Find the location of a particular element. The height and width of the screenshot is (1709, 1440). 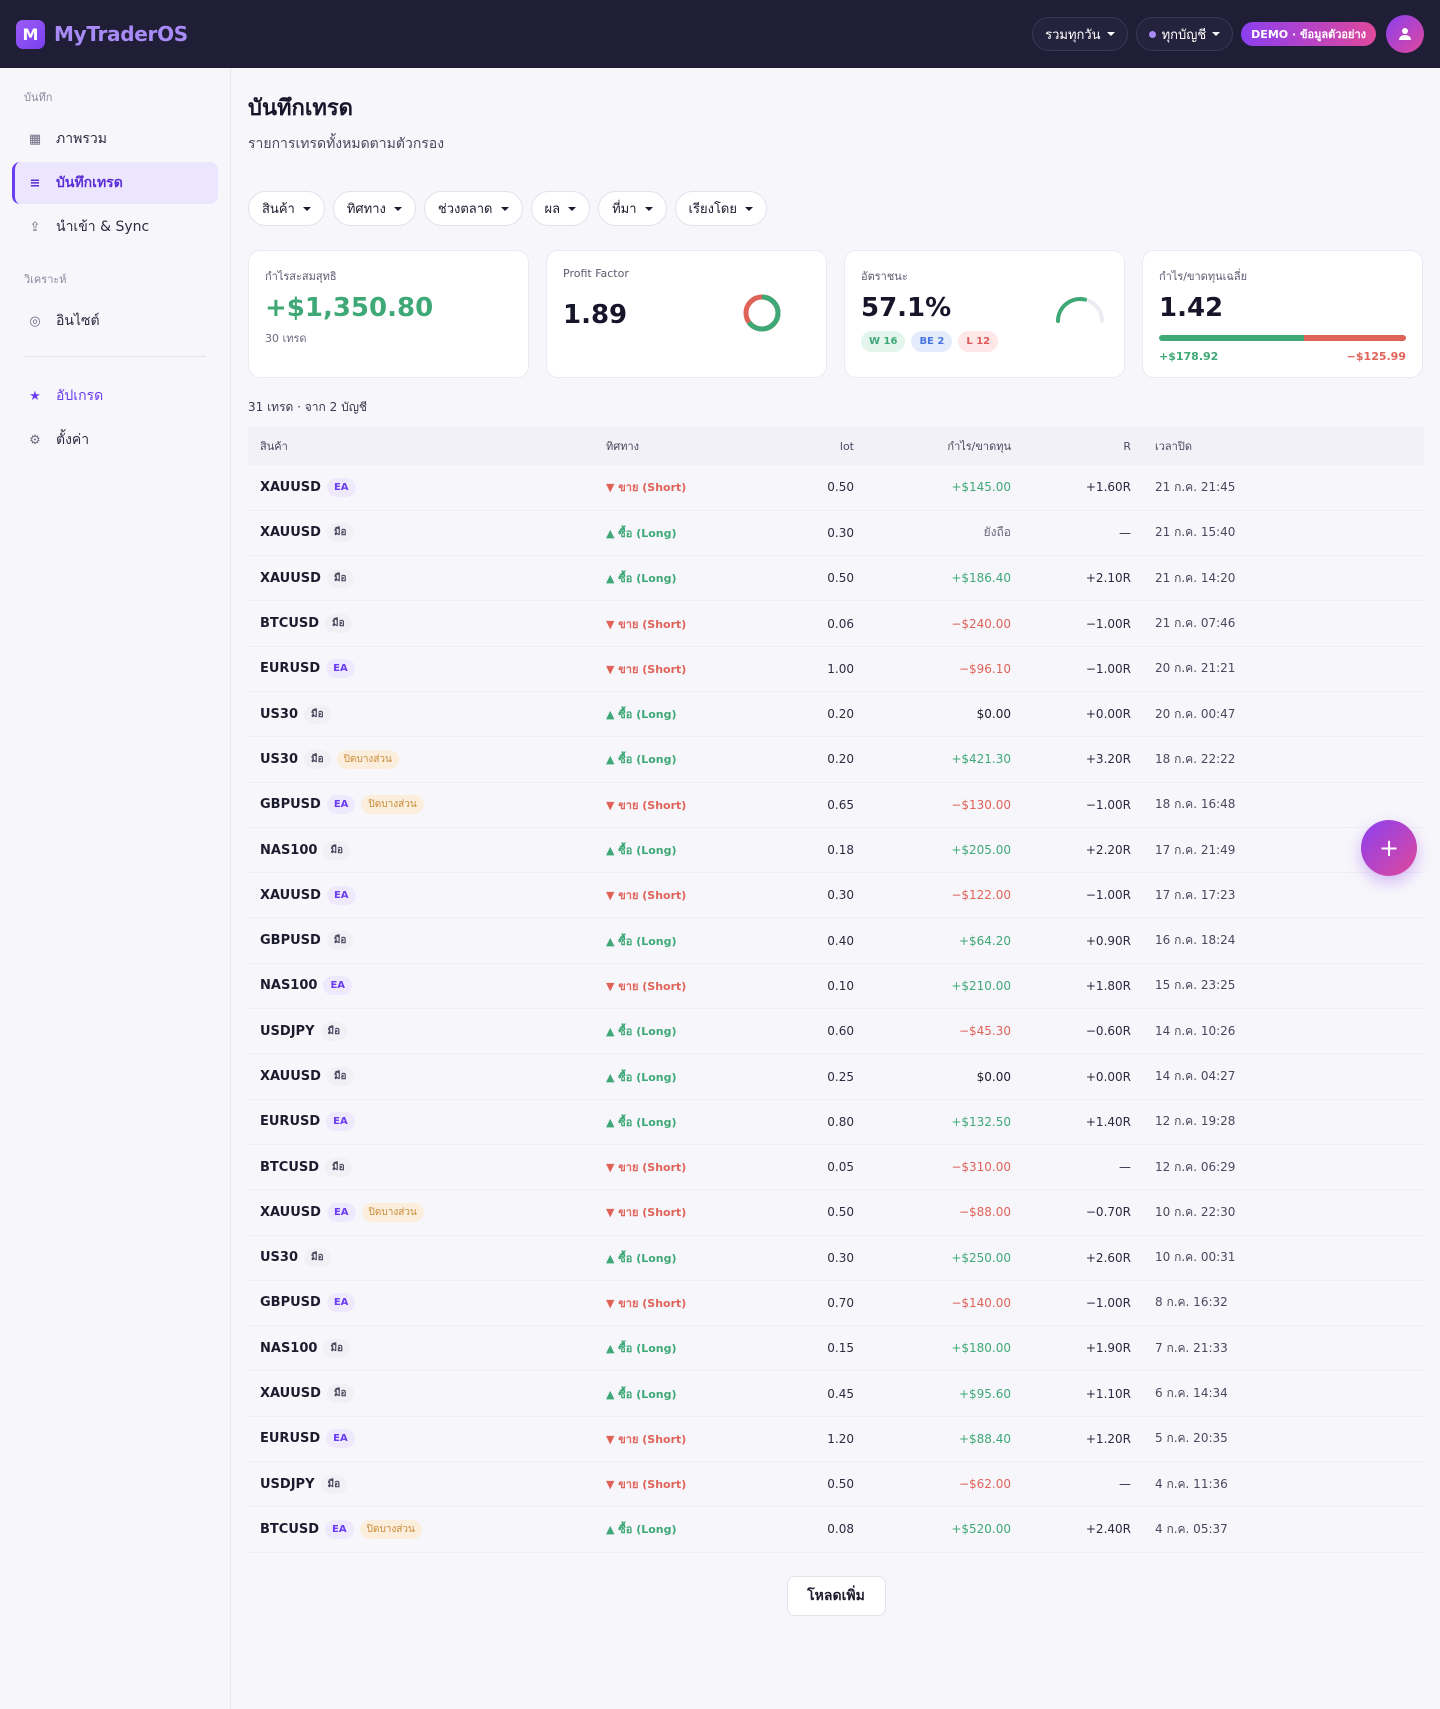

account-dropdown: ทุกบัญชี is located at coordinates (1184, 34).